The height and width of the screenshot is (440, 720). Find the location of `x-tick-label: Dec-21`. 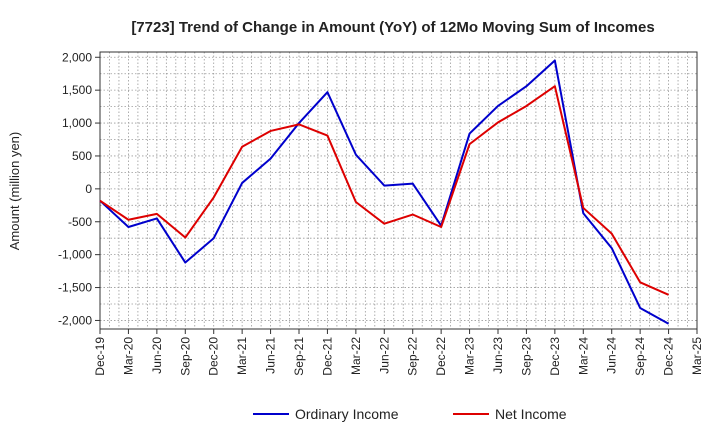

x-tick-label: Dec-21 is located at coordinates (327, 356).